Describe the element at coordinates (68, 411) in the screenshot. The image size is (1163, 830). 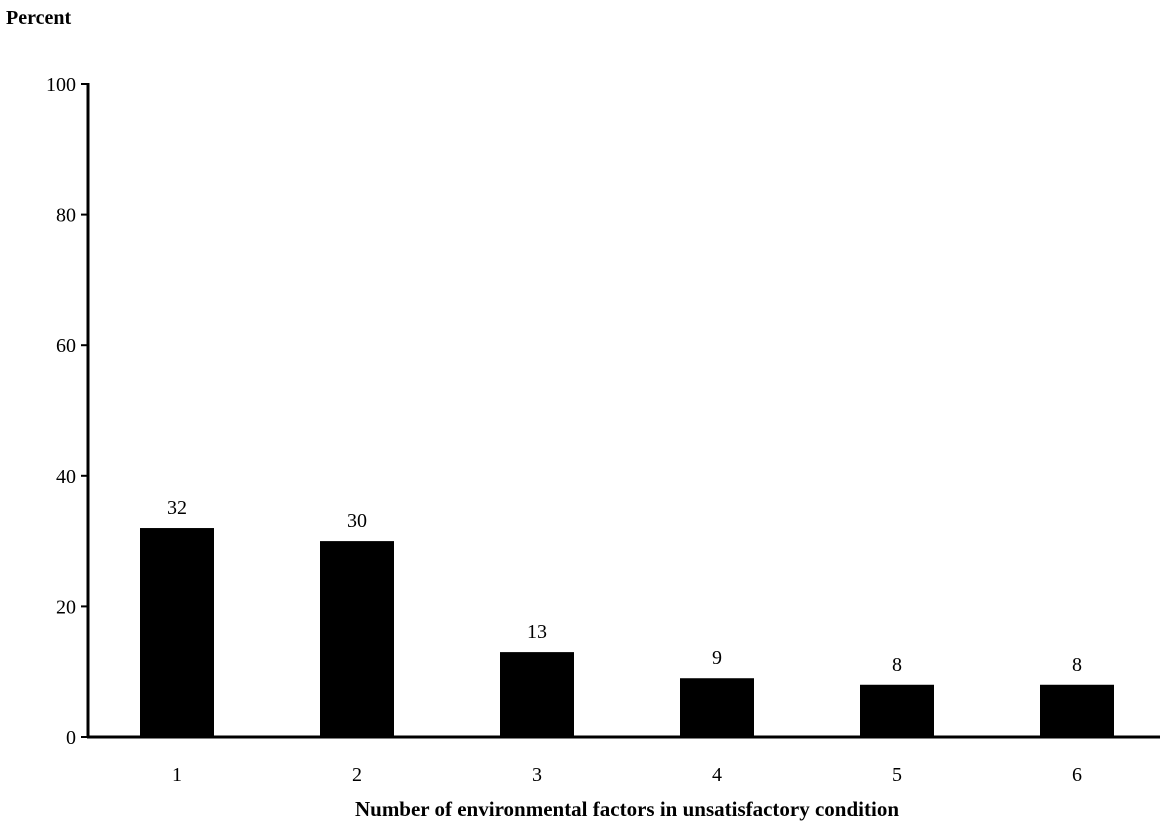
I see `y-axis: 0 20 40 60 80 100` at that location.